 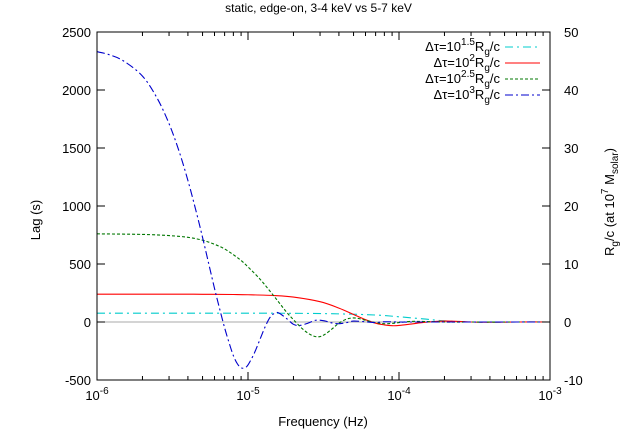 I want to click on legend-label-3: Δτ=102.5Rg/c, so click(x=462, y=79).